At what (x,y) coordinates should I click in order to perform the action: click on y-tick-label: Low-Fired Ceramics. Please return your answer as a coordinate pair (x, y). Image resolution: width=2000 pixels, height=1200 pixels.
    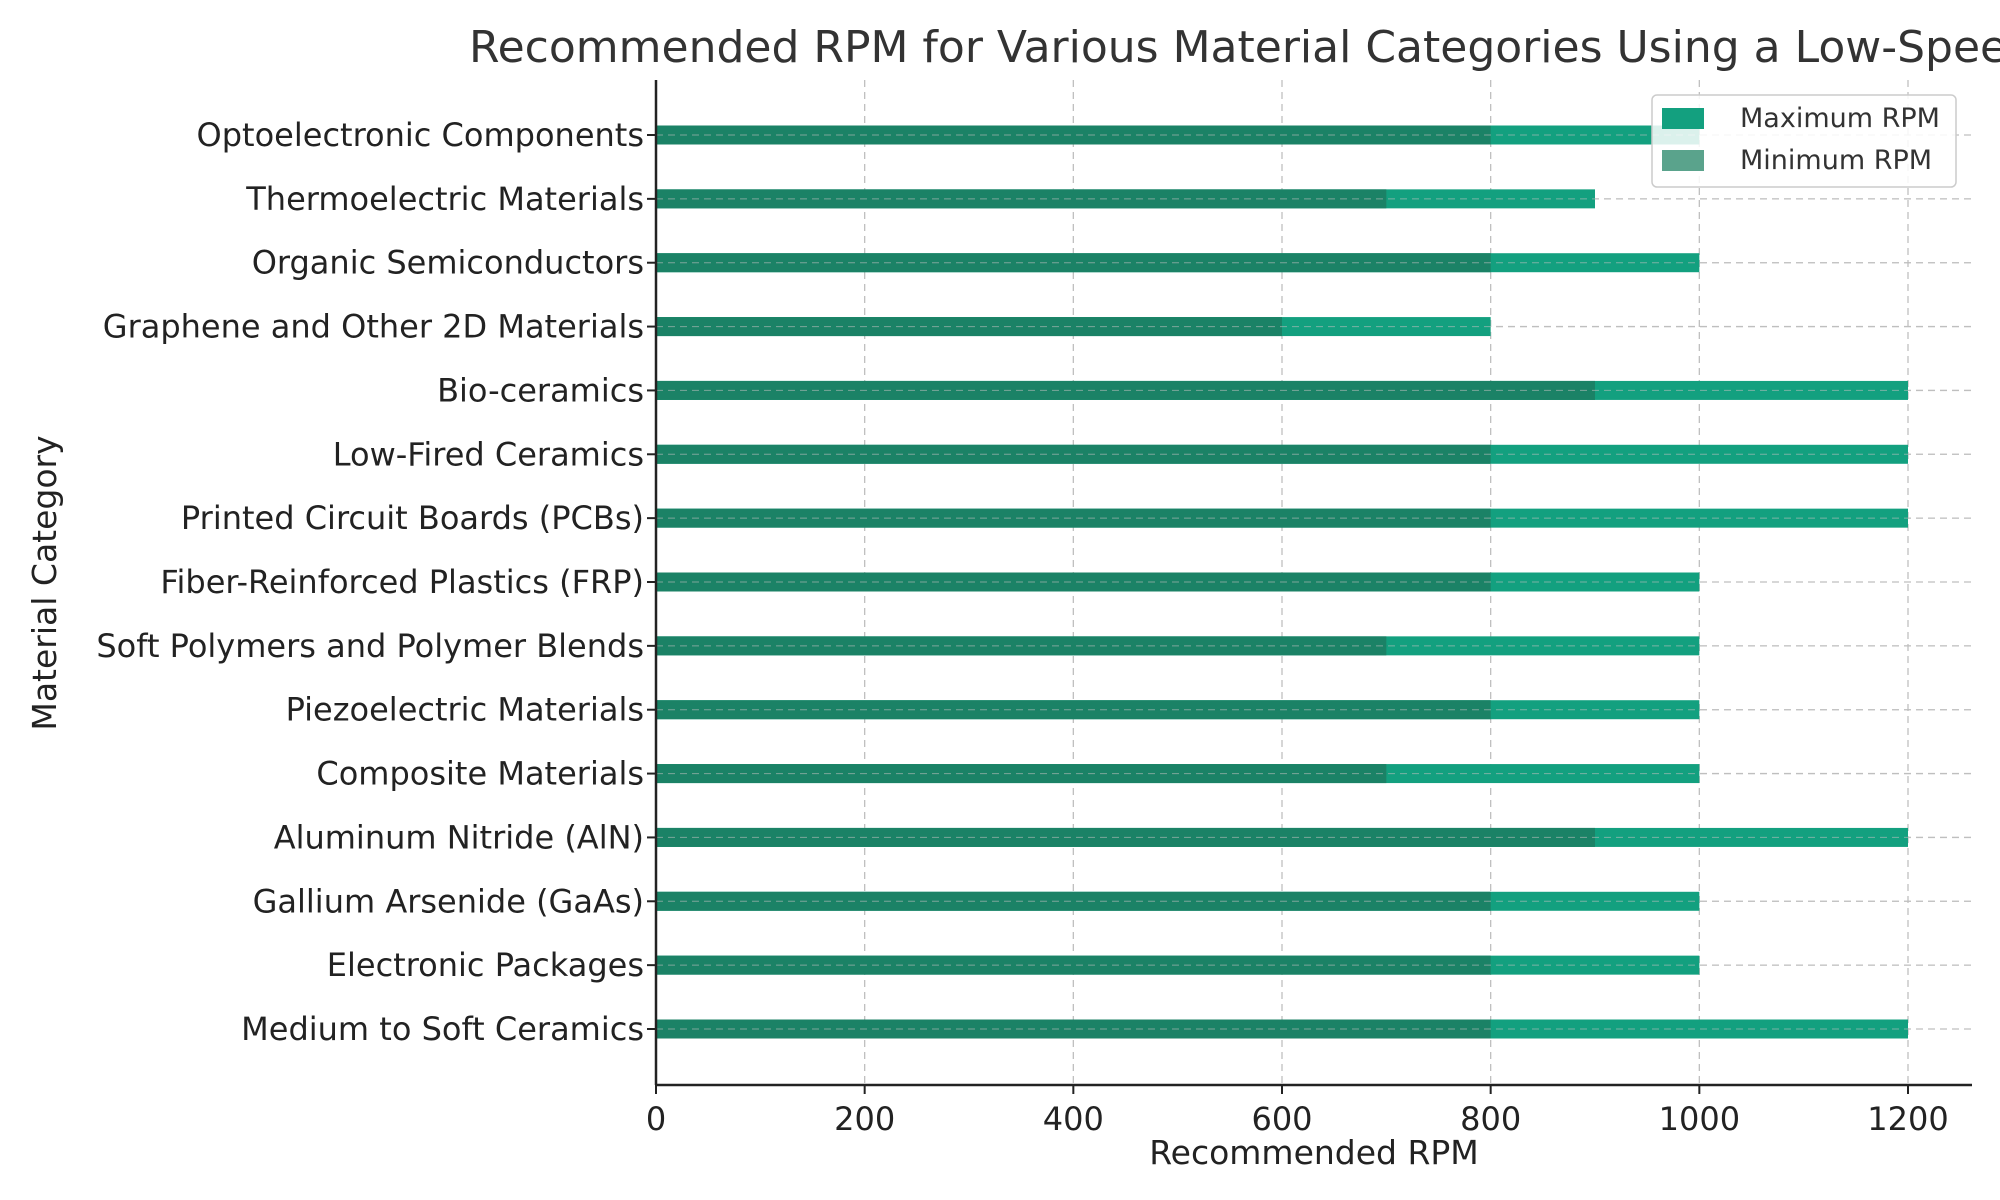
    Looking at the image, I should click on (488, 454).